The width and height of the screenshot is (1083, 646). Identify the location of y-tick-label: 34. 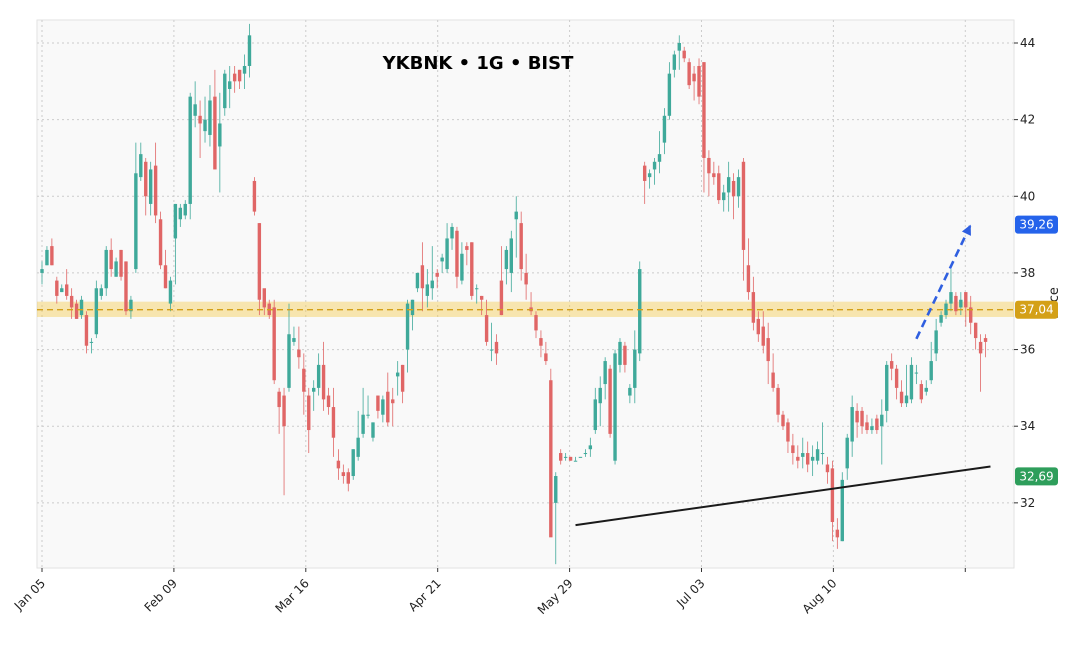
(1027, 426).